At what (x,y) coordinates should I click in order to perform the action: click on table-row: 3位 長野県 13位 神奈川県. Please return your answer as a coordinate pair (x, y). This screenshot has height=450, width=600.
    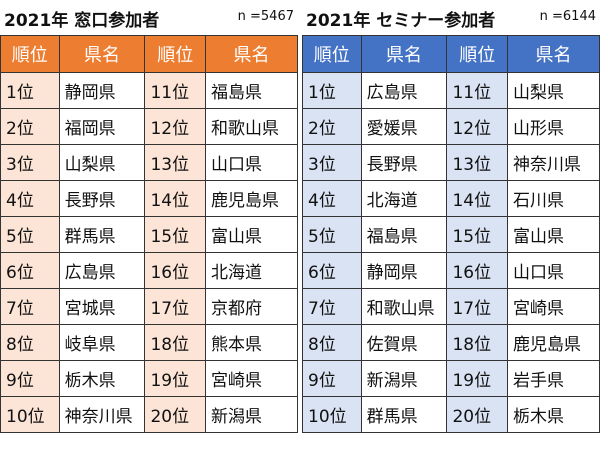
    Looking at the image, I should click on (451, 162).